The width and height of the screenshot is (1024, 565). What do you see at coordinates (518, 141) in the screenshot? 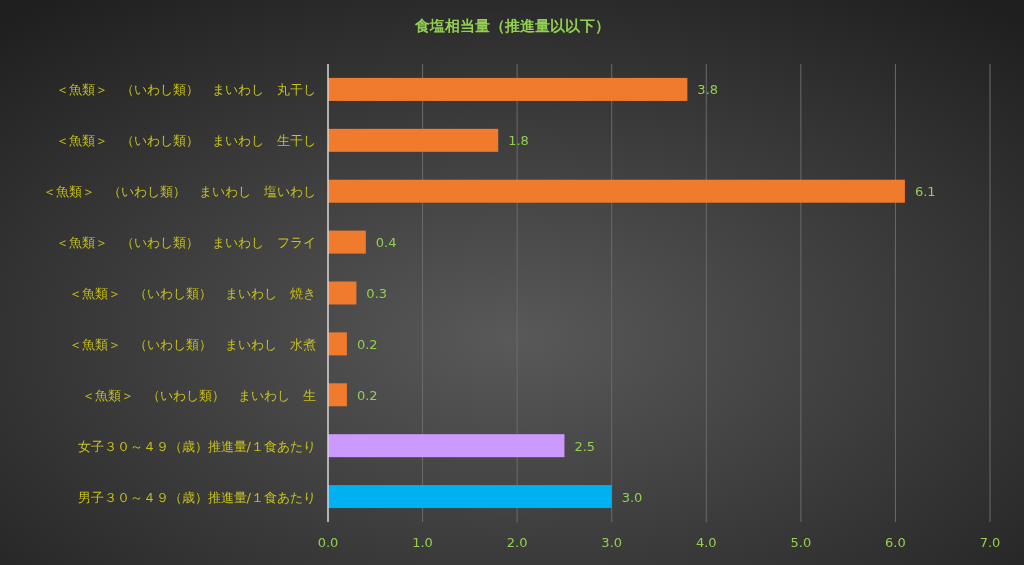
I see `data-label: 1.8` at bounding box center [518, 141].